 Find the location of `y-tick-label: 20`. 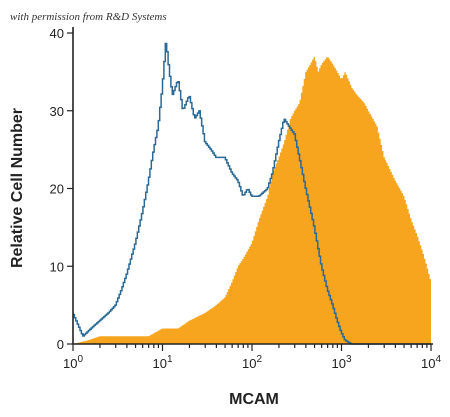

y-tick-label: 20 is located at coordinates (57, 189).